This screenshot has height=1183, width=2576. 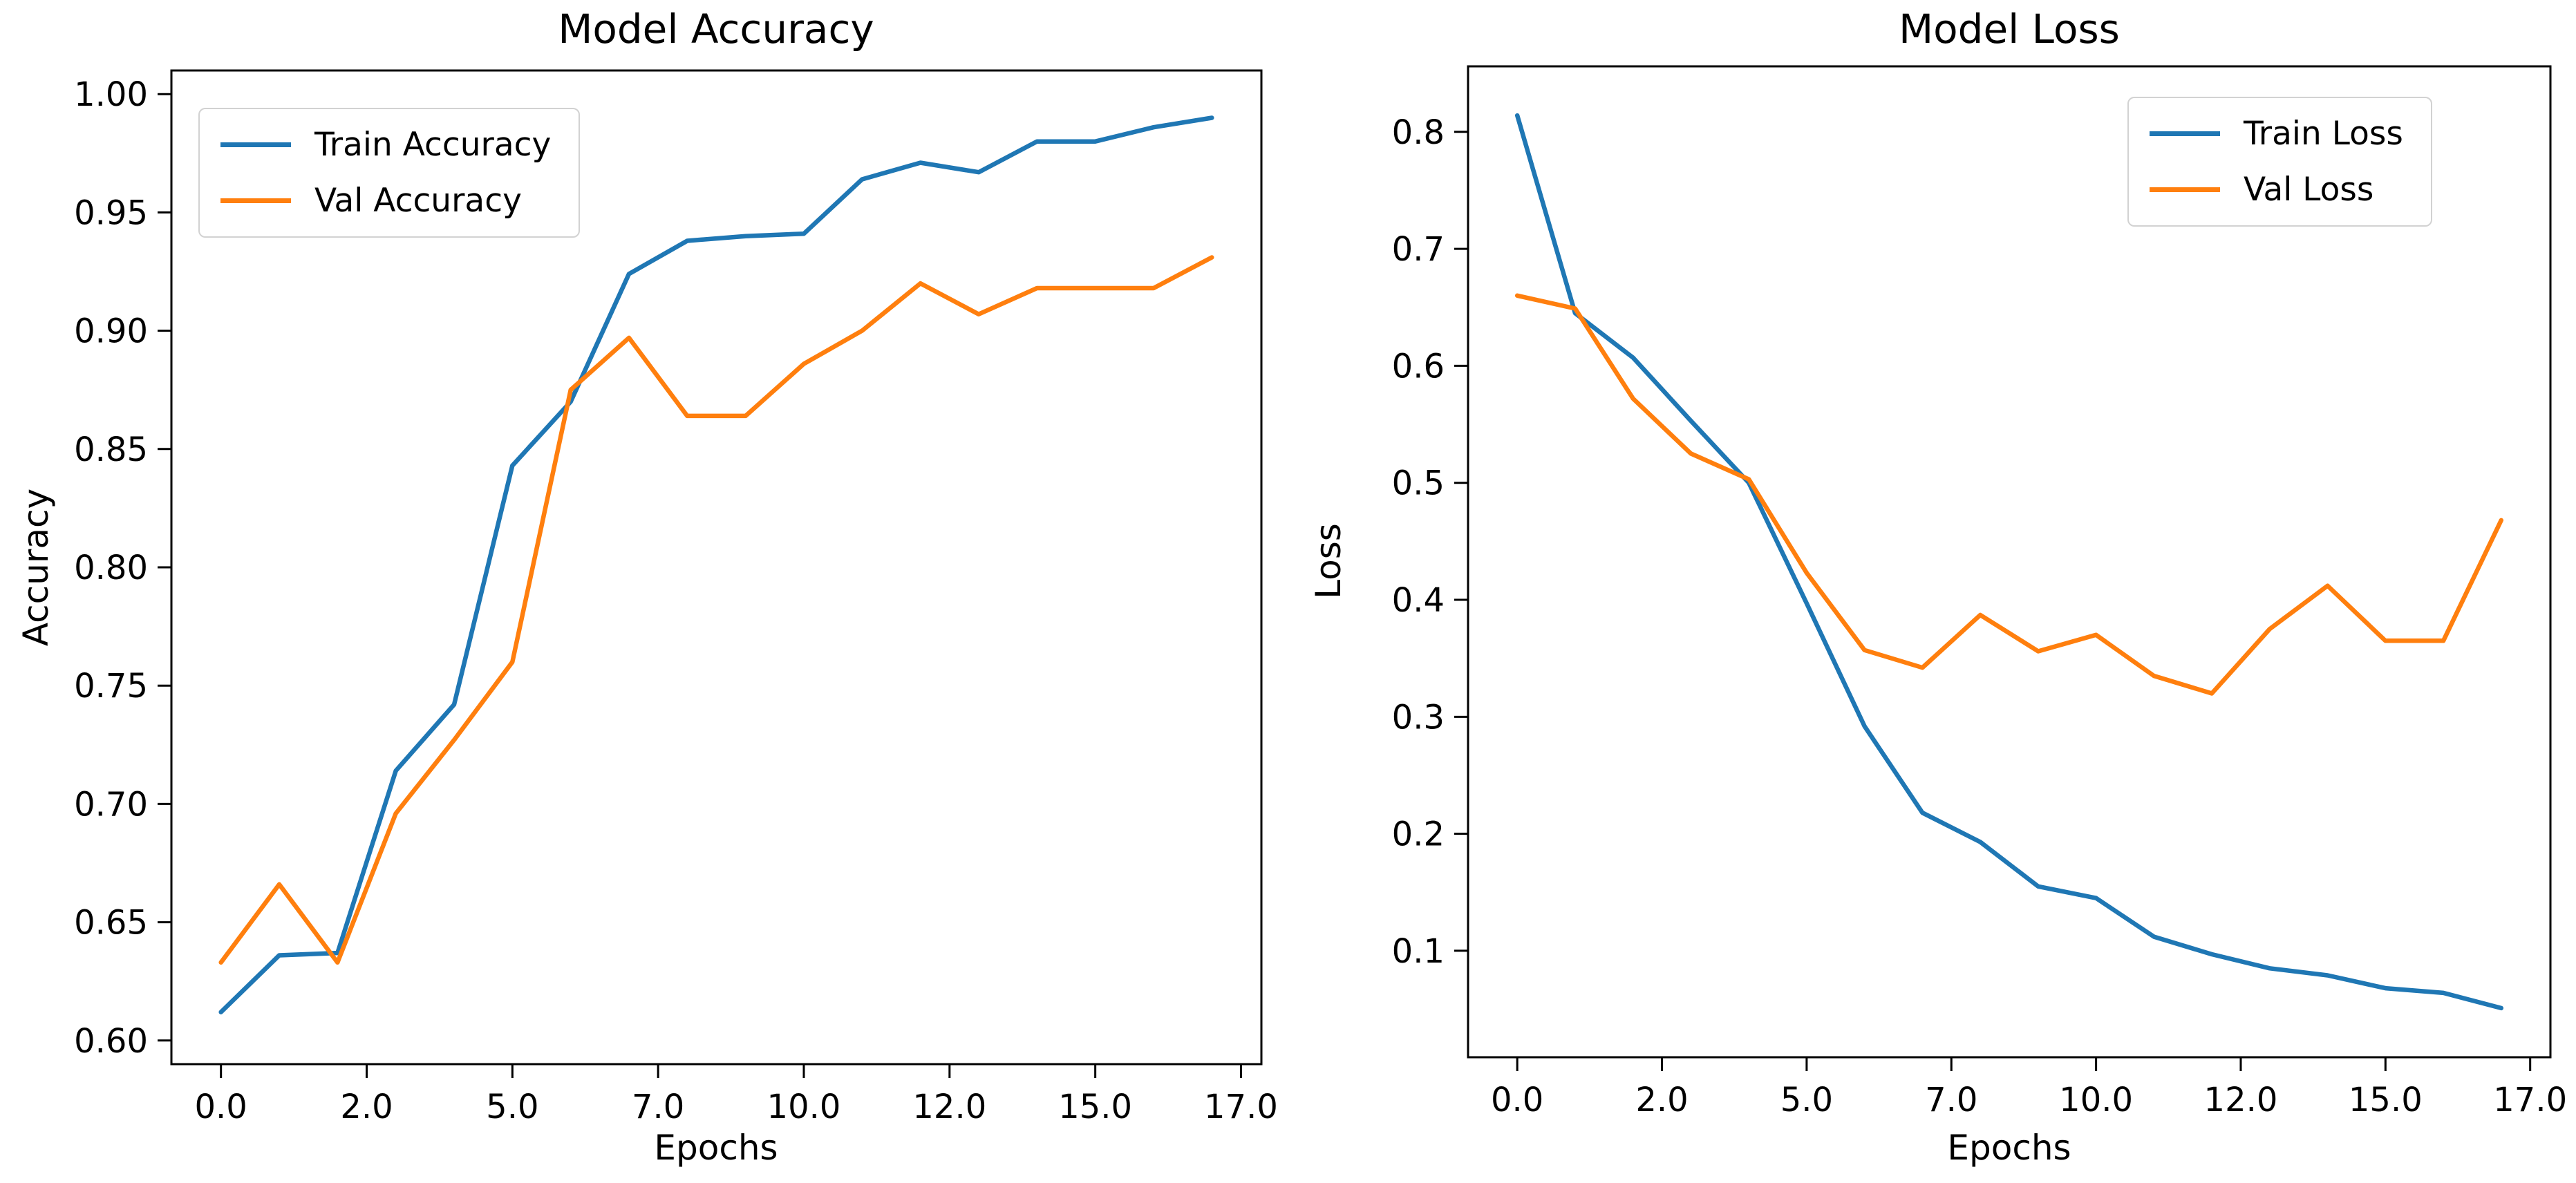 What do you see at coordinates (2323, 134) in the screenshot?
I see `legend-label: Train Loss` at bounding box center [2323, 134].